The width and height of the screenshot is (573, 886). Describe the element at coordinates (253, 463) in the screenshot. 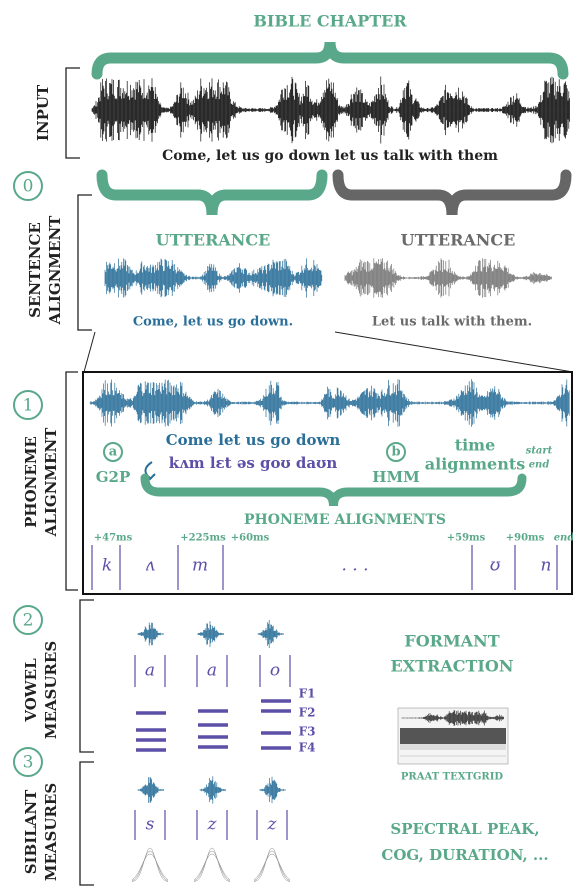

I see `ipa: kʌm lɛt əs goʊ daʊn` at that location.